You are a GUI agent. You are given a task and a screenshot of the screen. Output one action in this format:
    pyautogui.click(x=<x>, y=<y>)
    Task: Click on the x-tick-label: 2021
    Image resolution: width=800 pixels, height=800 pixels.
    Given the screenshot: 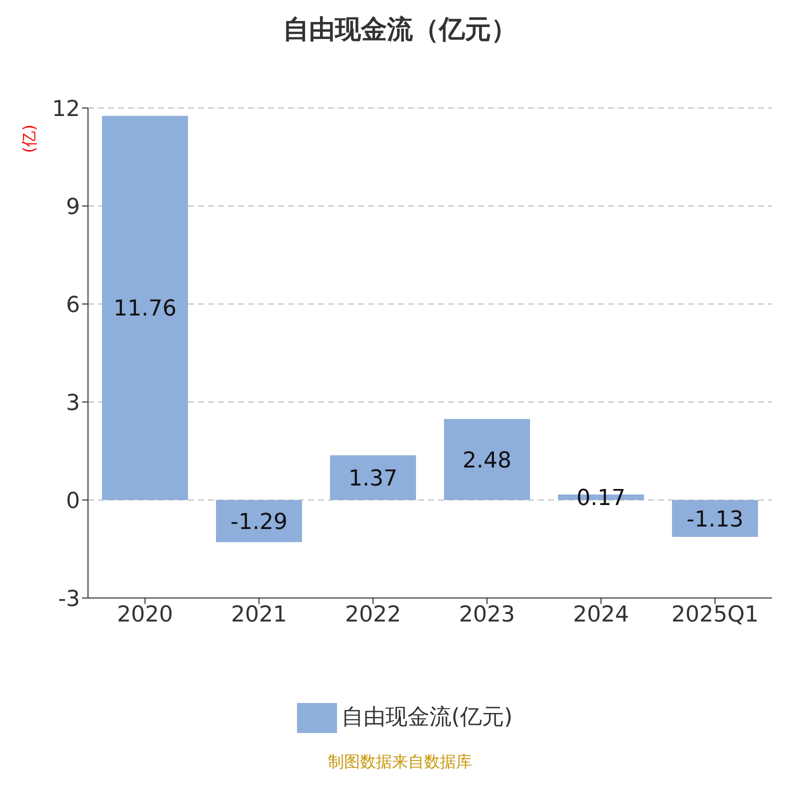 What is the action you would take?
    pyautogui.click(x=259, y=615)
    